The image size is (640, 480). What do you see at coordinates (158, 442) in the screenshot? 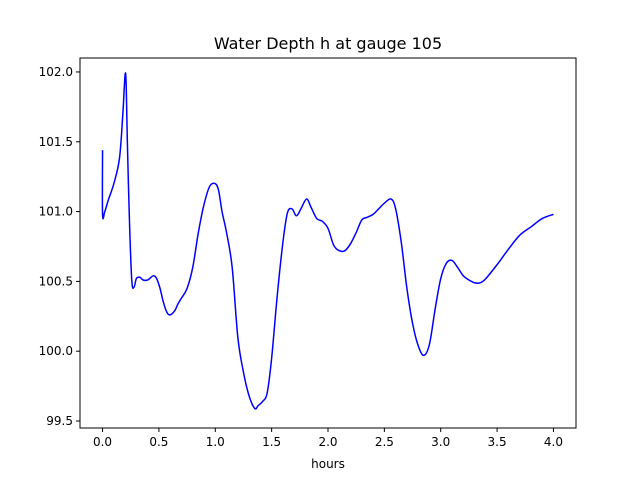
I see `x-tick-label: 0.5` at bounding box center [158, 442].